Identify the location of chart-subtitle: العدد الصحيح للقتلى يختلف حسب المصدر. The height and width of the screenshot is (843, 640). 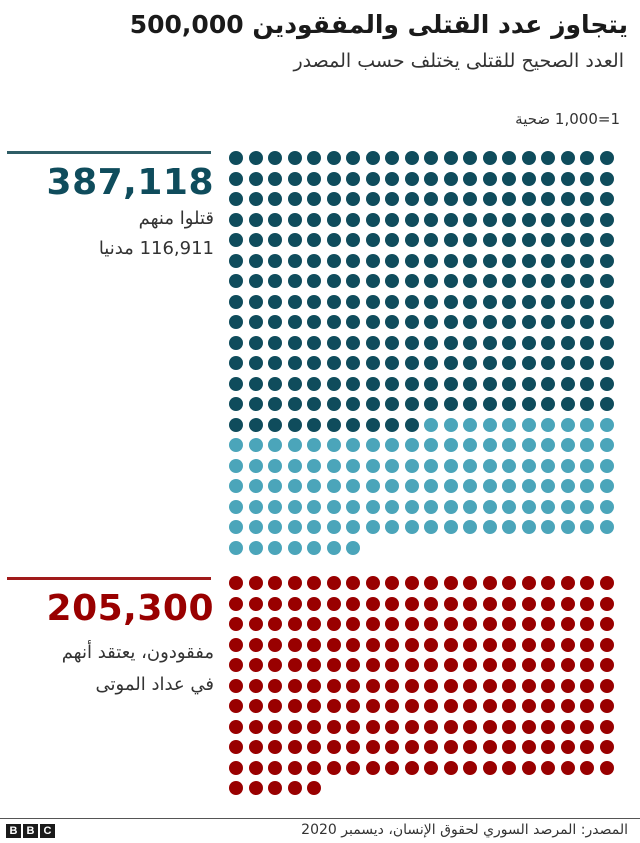
(459, 61).